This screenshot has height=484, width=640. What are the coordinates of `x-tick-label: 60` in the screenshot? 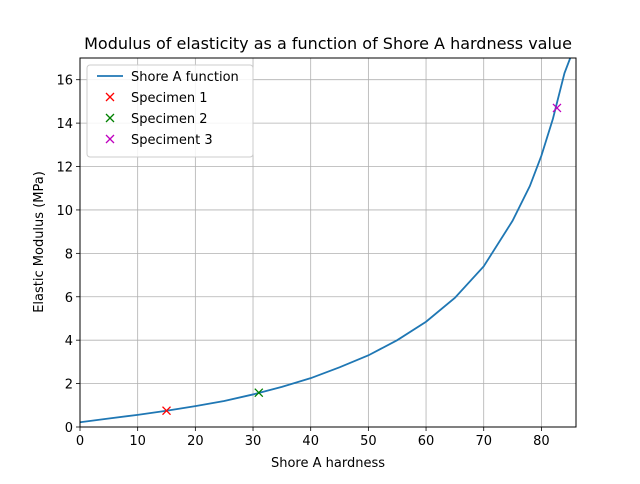 It's located at (426, 441).